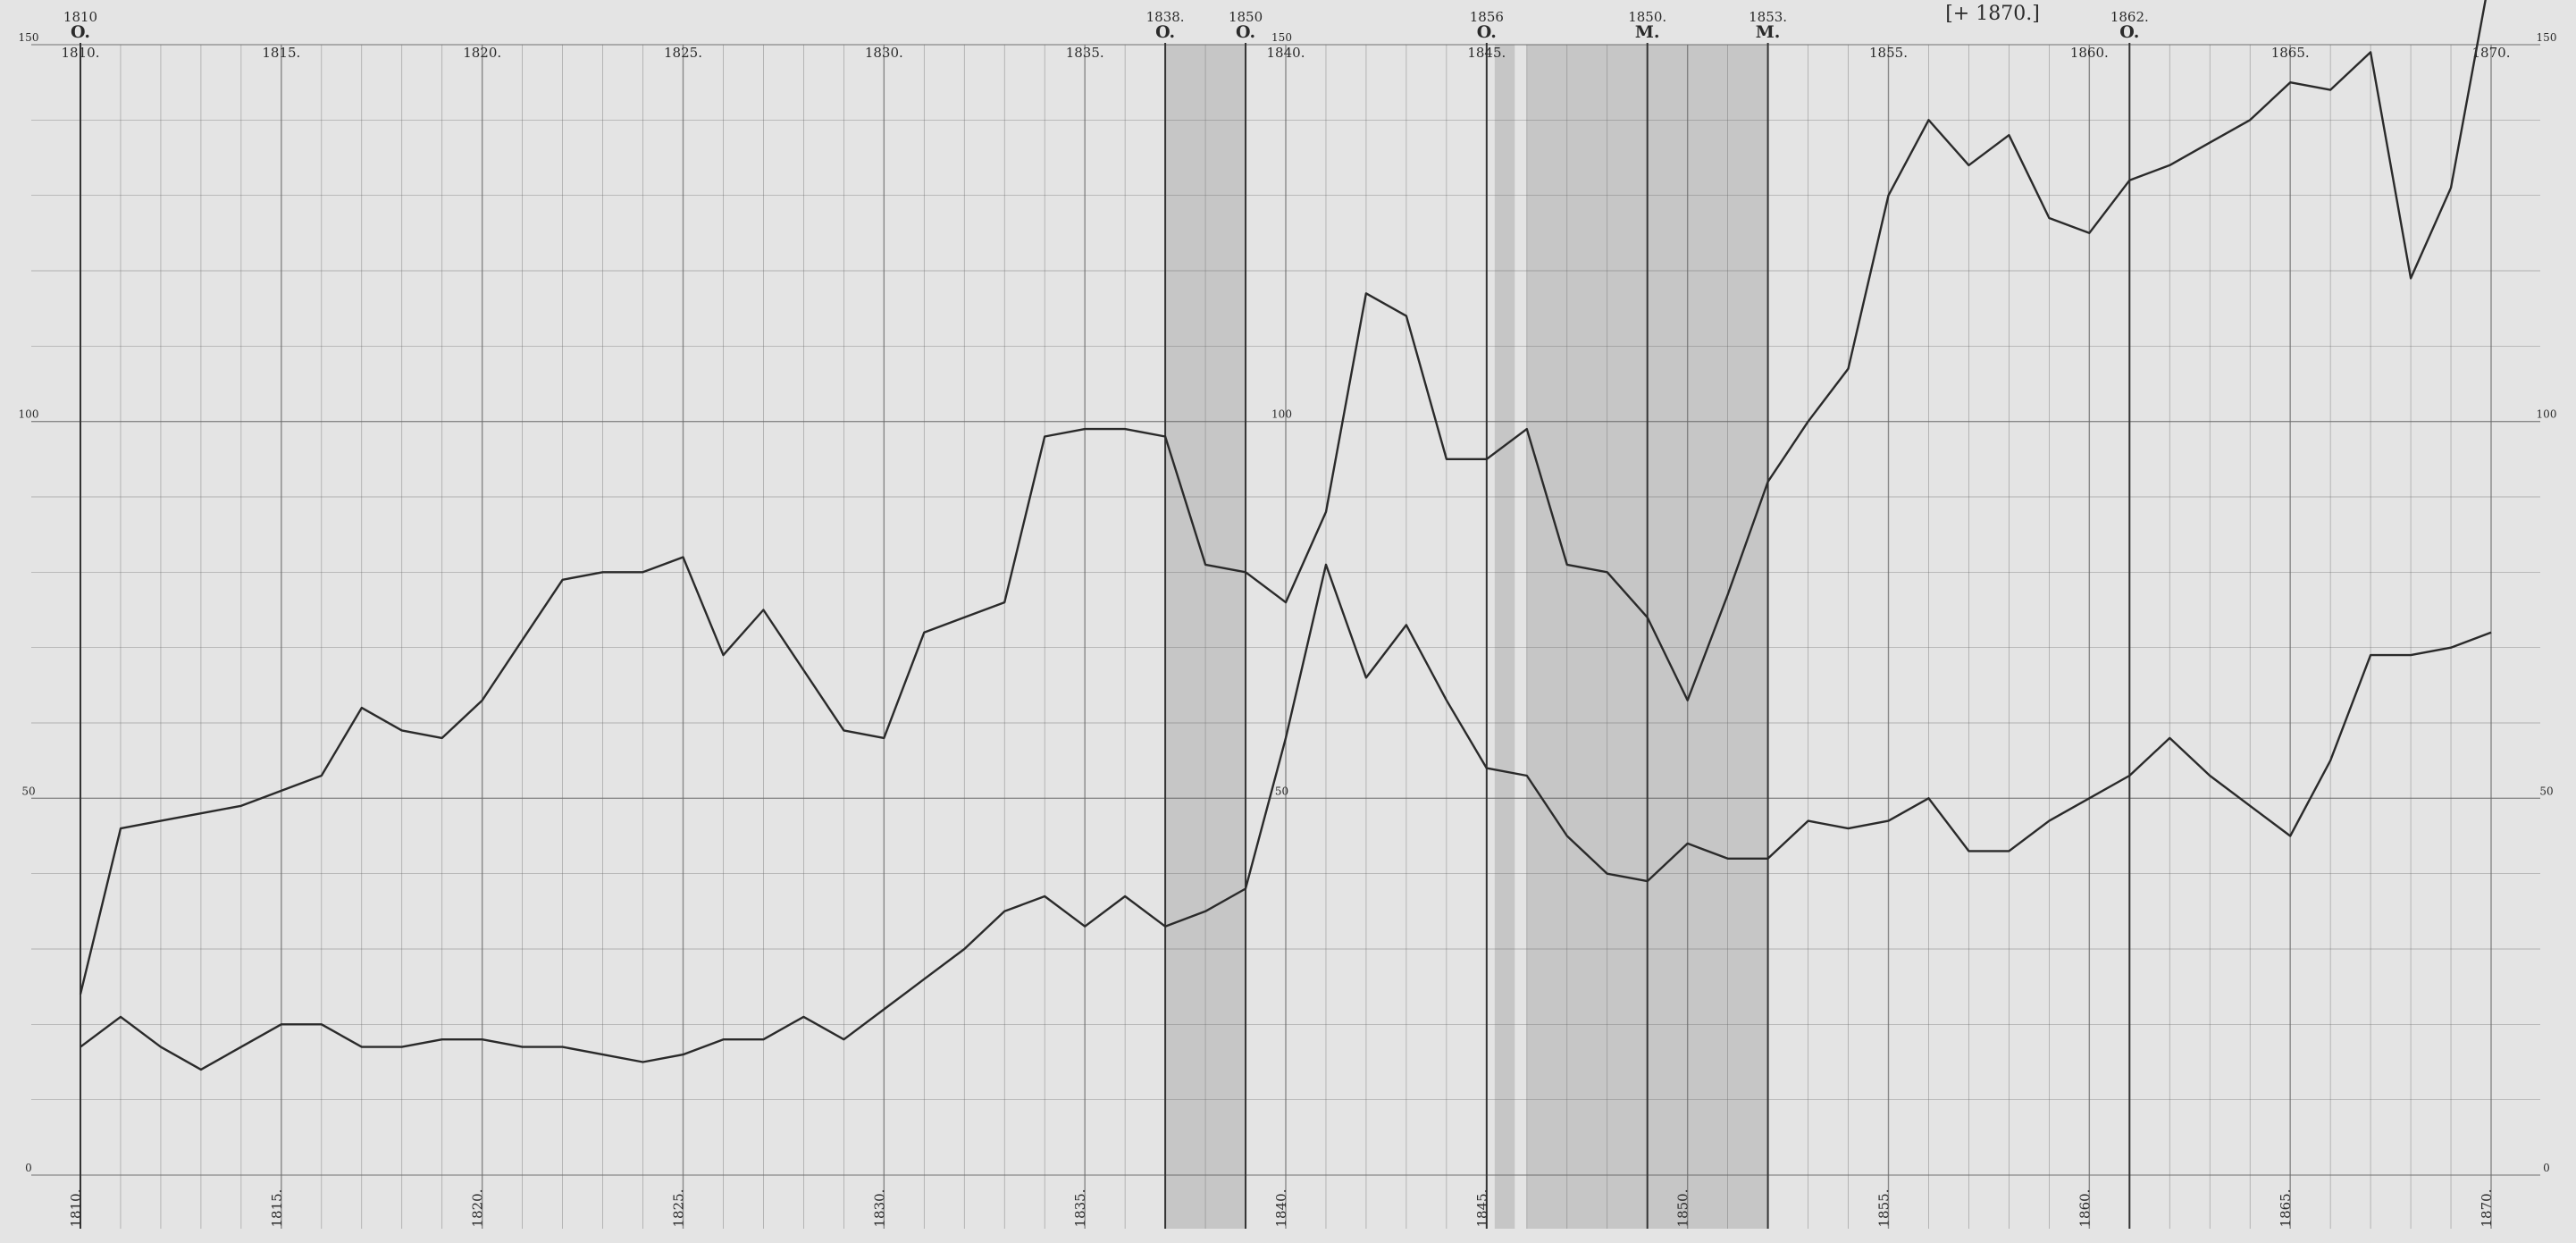 This screenshot has height=1243, width=2576. I want to click on x-tick-top: 1865., so click(2290, 53).